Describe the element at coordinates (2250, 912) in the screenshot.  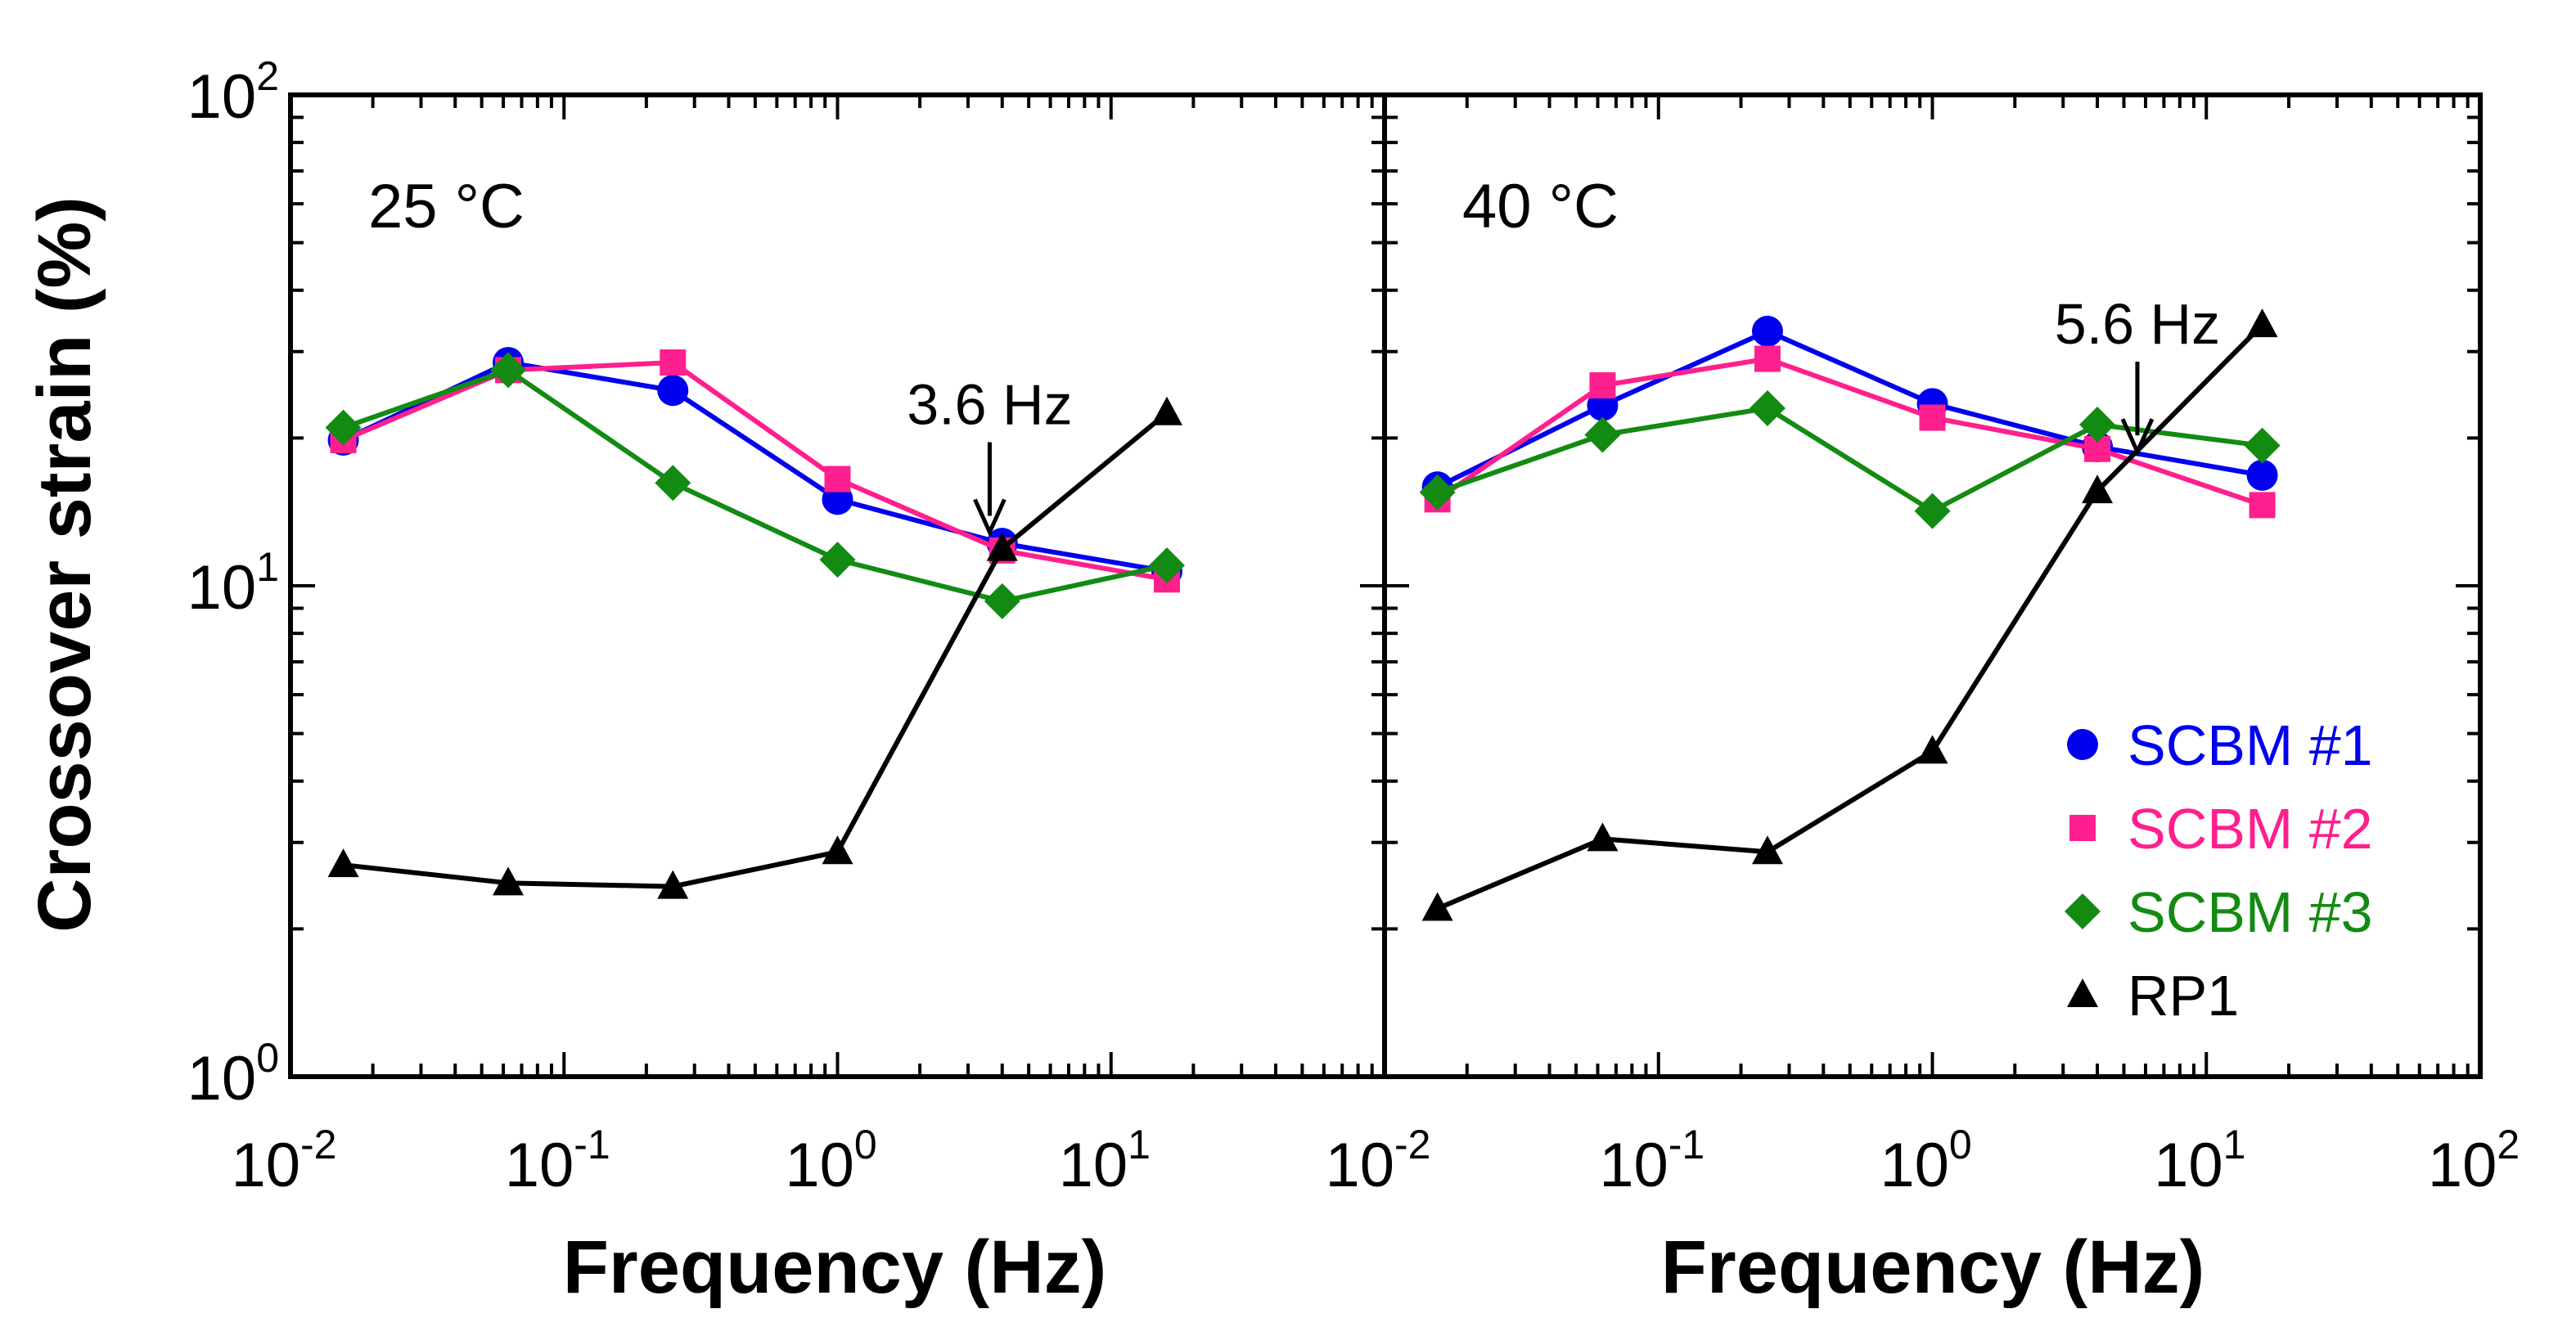
I see `legend-label: SCBM #3` at that location.